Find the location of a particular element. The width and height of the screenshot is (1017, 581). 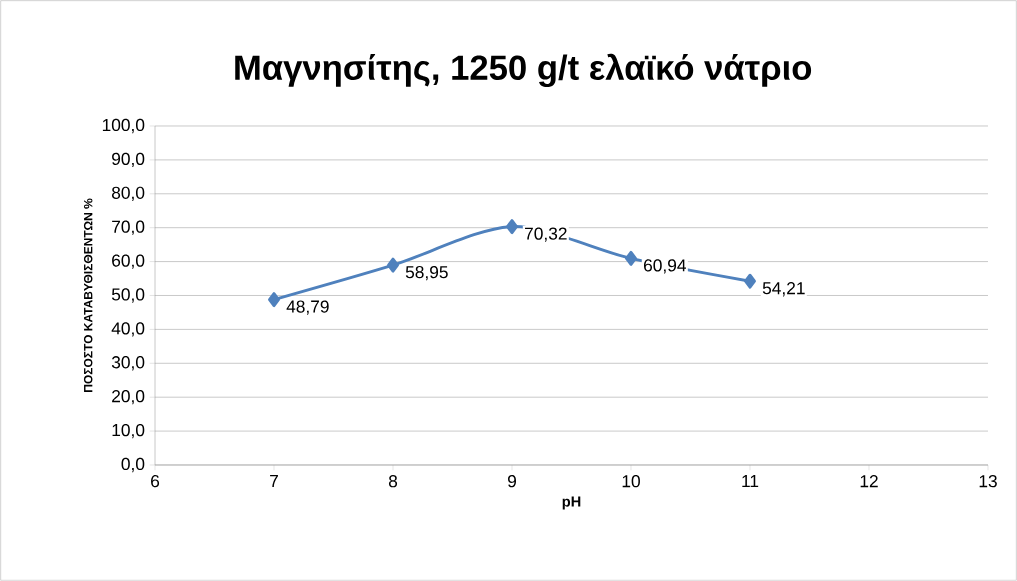

y-tick-label: 70,0 is located at coordinates (128, 227).